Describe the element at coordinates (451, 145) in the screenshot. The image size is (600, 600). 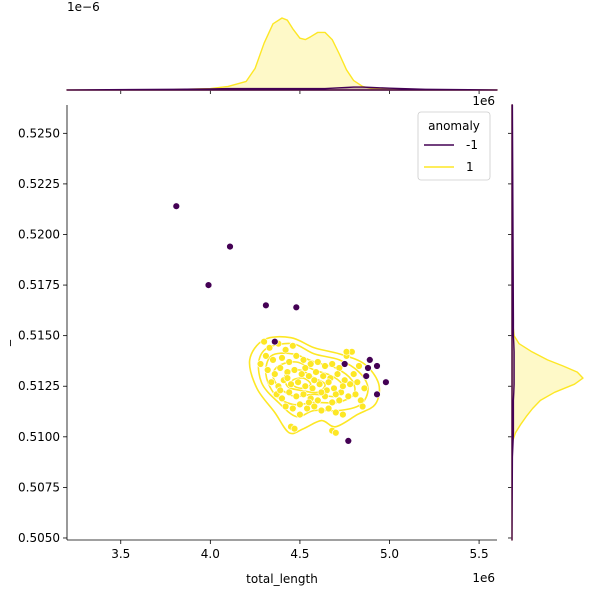
I see `legend-entry: -1` at that location.